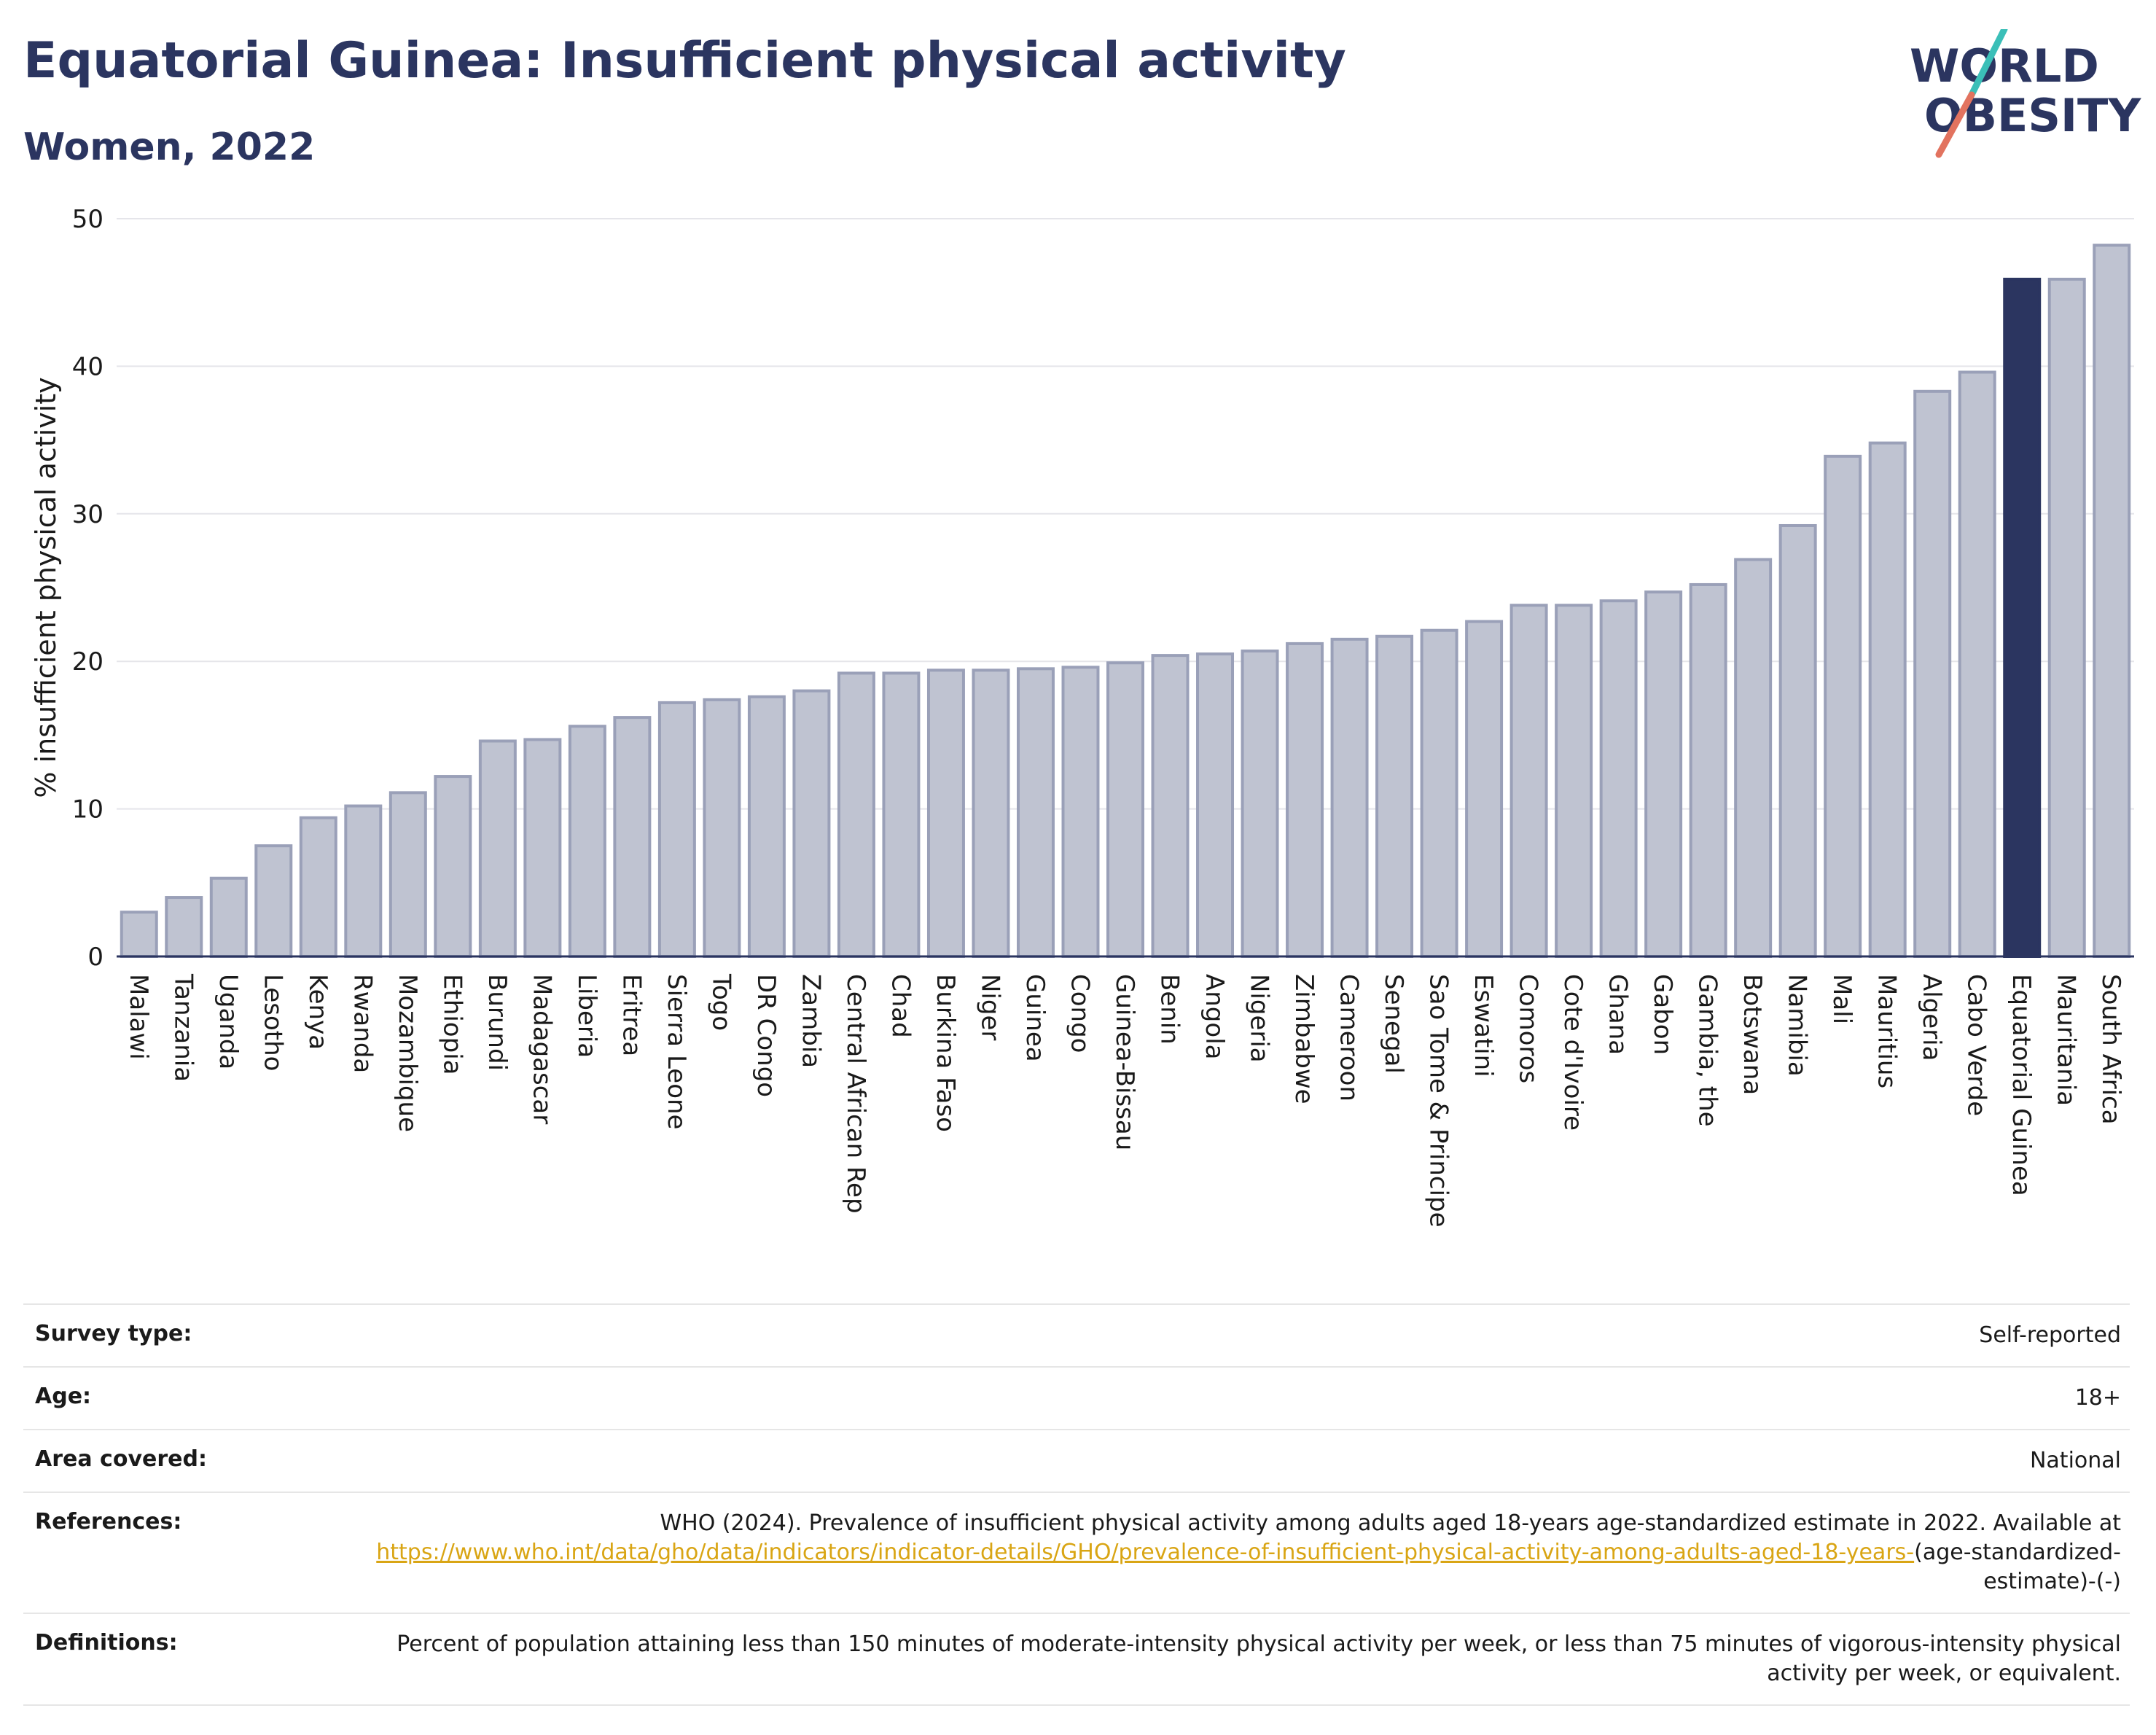 This screenshot has height=1735, width=2156. What do you see at coordinates (273, 1022) in the screenshot?
I see `x-tick-label: Lesotho` at bounding box center [273, 1022].